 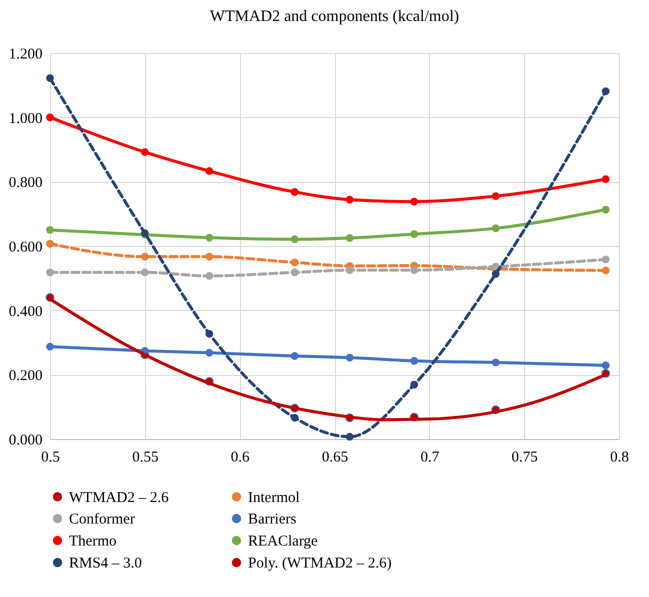 What do you see at coordinates (283, 542) in the screenshot?
I see `legend-label: REAClarge` at bounding box center [283, 542].